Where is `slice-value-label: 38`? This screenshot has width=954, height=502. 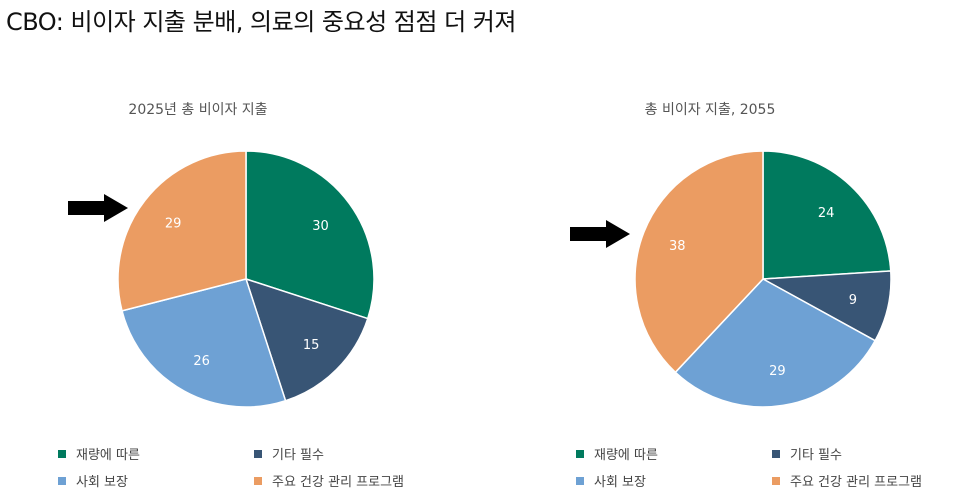 slice-value-label: 38 is located at coordinates (677, 246).